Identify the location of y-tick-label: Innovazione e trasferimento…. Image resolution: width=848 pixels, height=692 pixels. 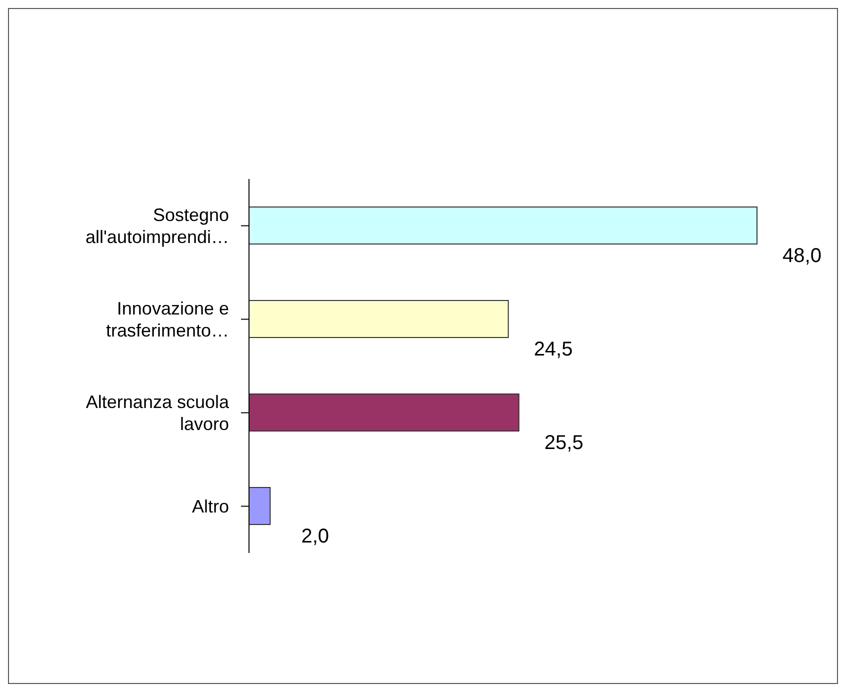
(167, 319).